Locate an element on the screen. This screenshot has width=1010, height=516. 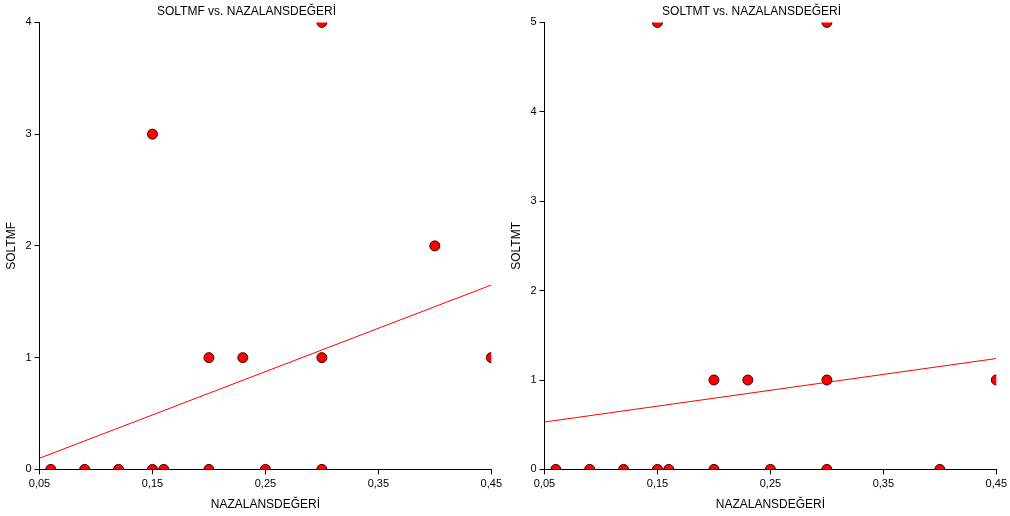
y-axis-title: SOLTMF is located at coordinates (10, 246).